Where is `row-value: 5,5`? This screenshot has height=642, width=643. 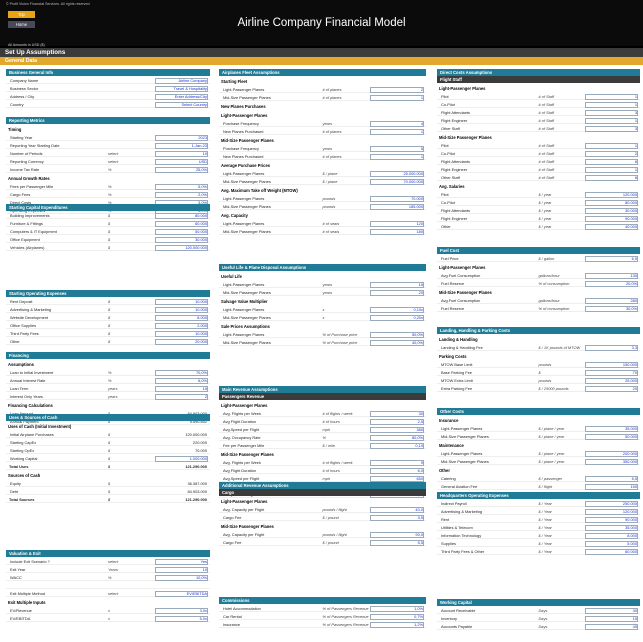 row-value: 5,5 is located at coordinates (420, 542).